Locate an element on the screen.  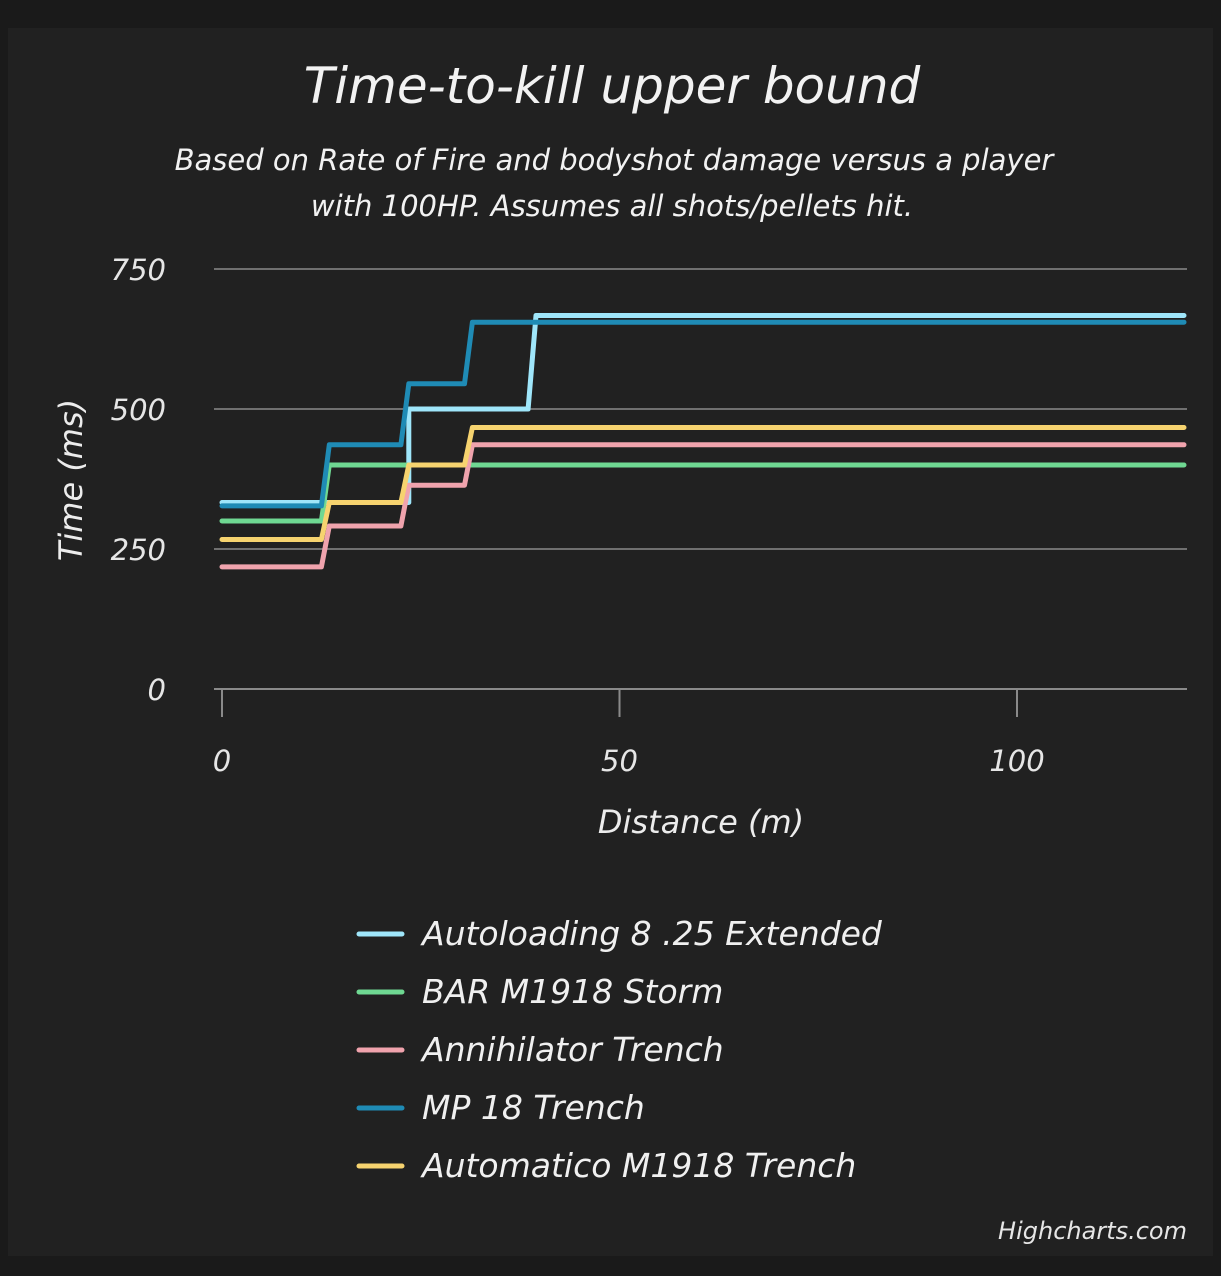
legend-item-3: Annihilator Trench is located at coordinates (540, 1049).